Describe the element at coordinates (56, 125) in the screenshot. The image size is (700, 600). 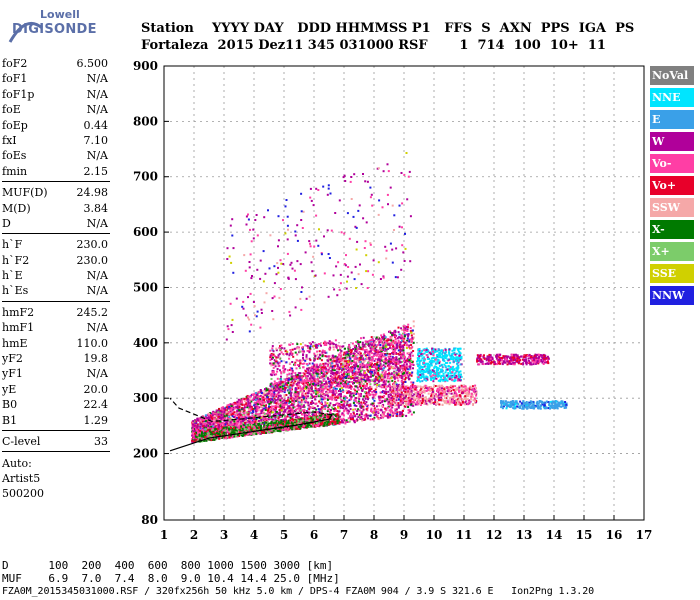
I see `param-row-foep: foEp 0.44` at that location.